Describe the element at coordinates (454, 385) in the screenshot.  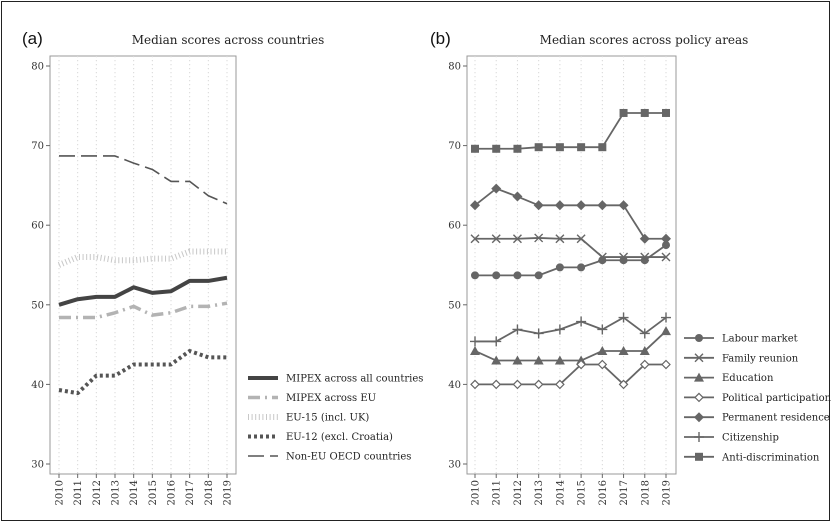
I see `panel-b-ytick-label: 40` at that location.